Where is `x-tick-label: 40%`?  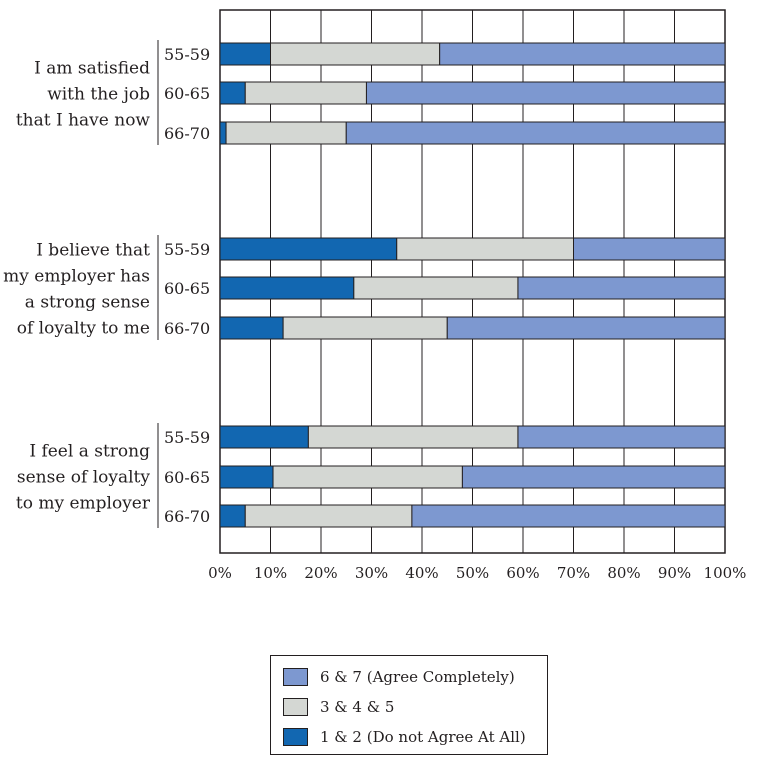 x-tick-label: 40% is located at coordinates (421, 573).